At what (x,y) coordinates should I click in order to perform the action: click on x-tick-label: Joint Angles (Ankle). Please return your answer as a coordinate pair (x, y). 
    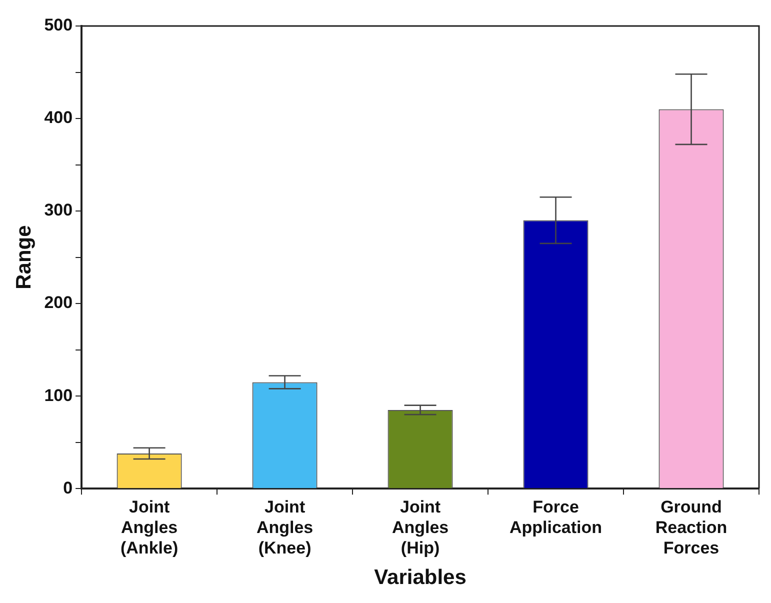
    Looking at the image, I should click on (149, 527).